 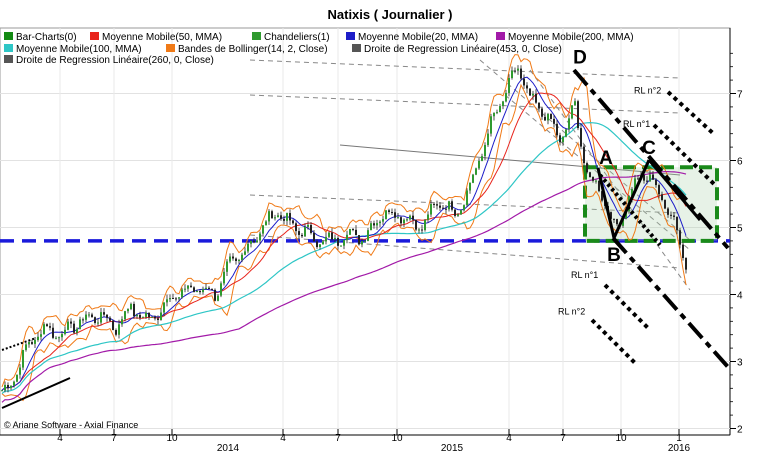 I want to click on rl2-lower-dotted, so click(x=614, y=342).